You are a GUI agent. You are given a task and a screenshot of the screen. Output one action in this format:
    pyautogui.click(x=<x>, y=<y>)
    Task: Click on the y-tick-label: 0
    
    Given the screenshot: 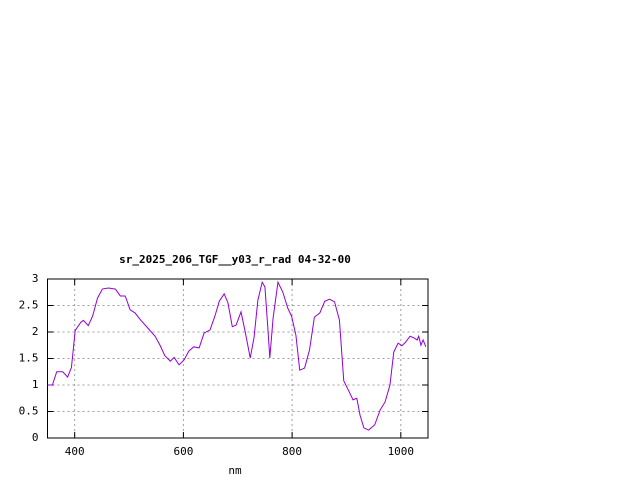 What is the action you would take?
    pyautogui.click(x=35, y=437)
    